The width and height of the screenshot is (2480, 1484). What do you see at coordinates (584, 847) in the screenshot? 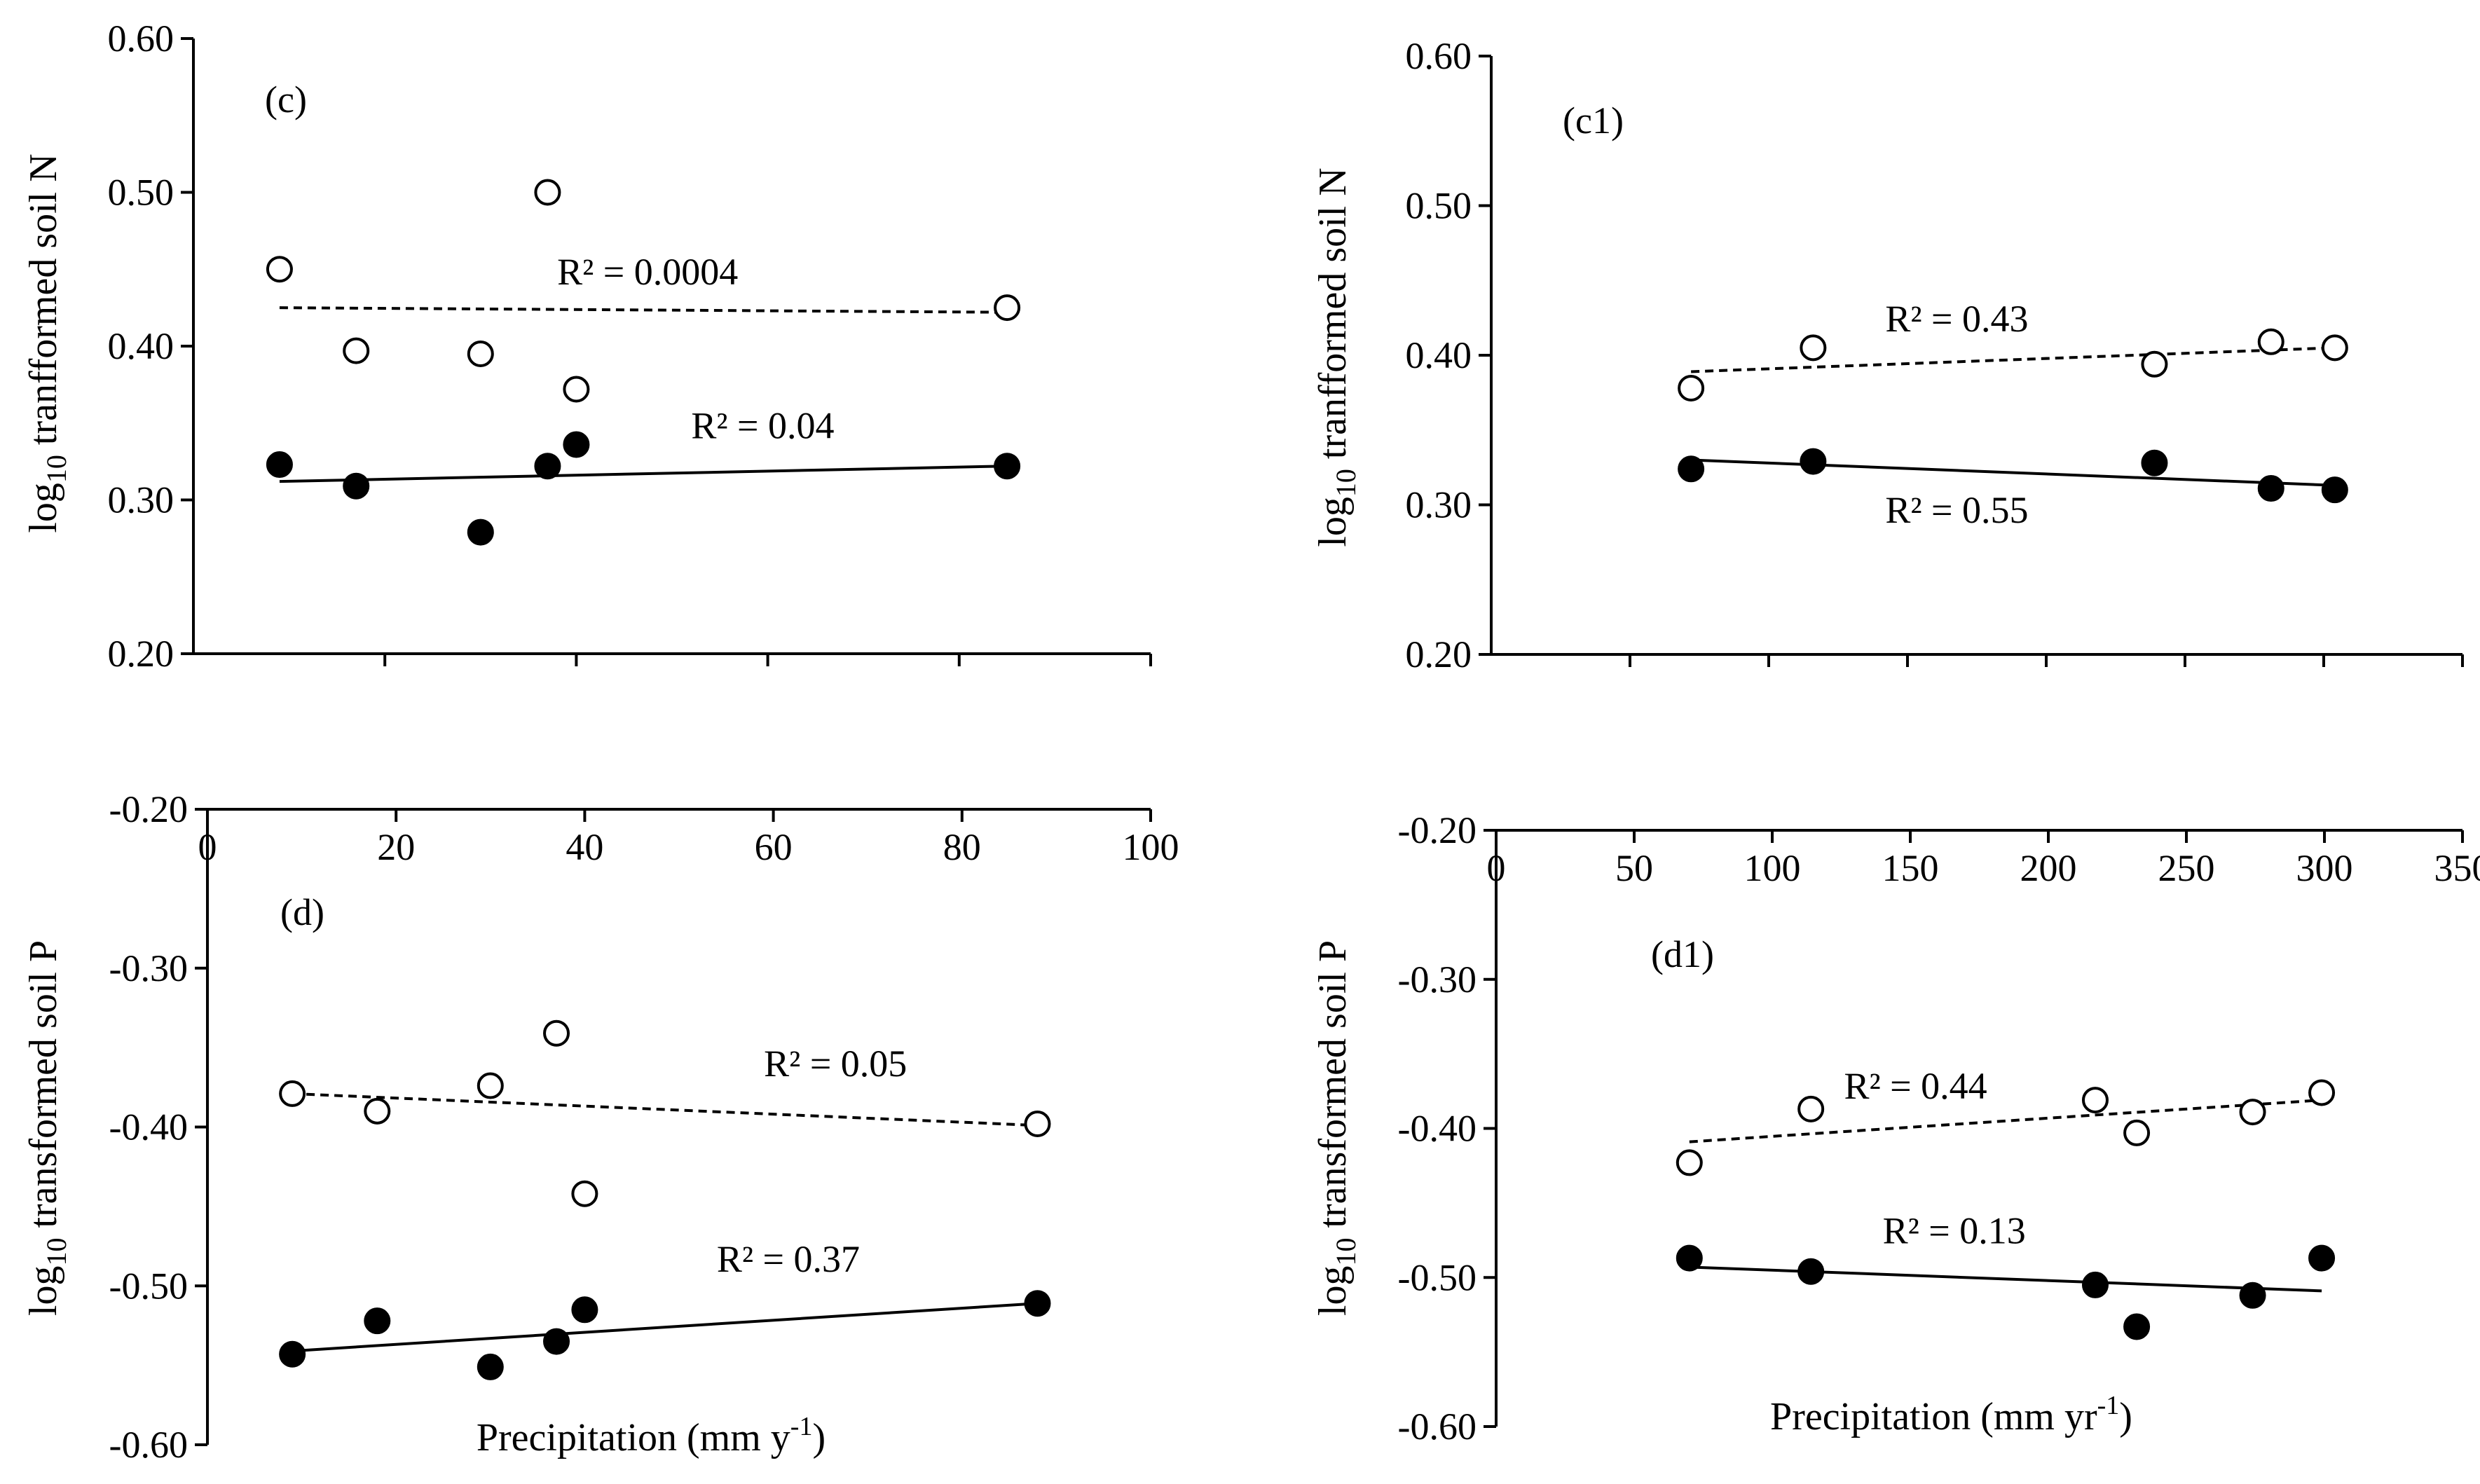
I see `x-tick-label: 40` at bounding box center [584, 847].